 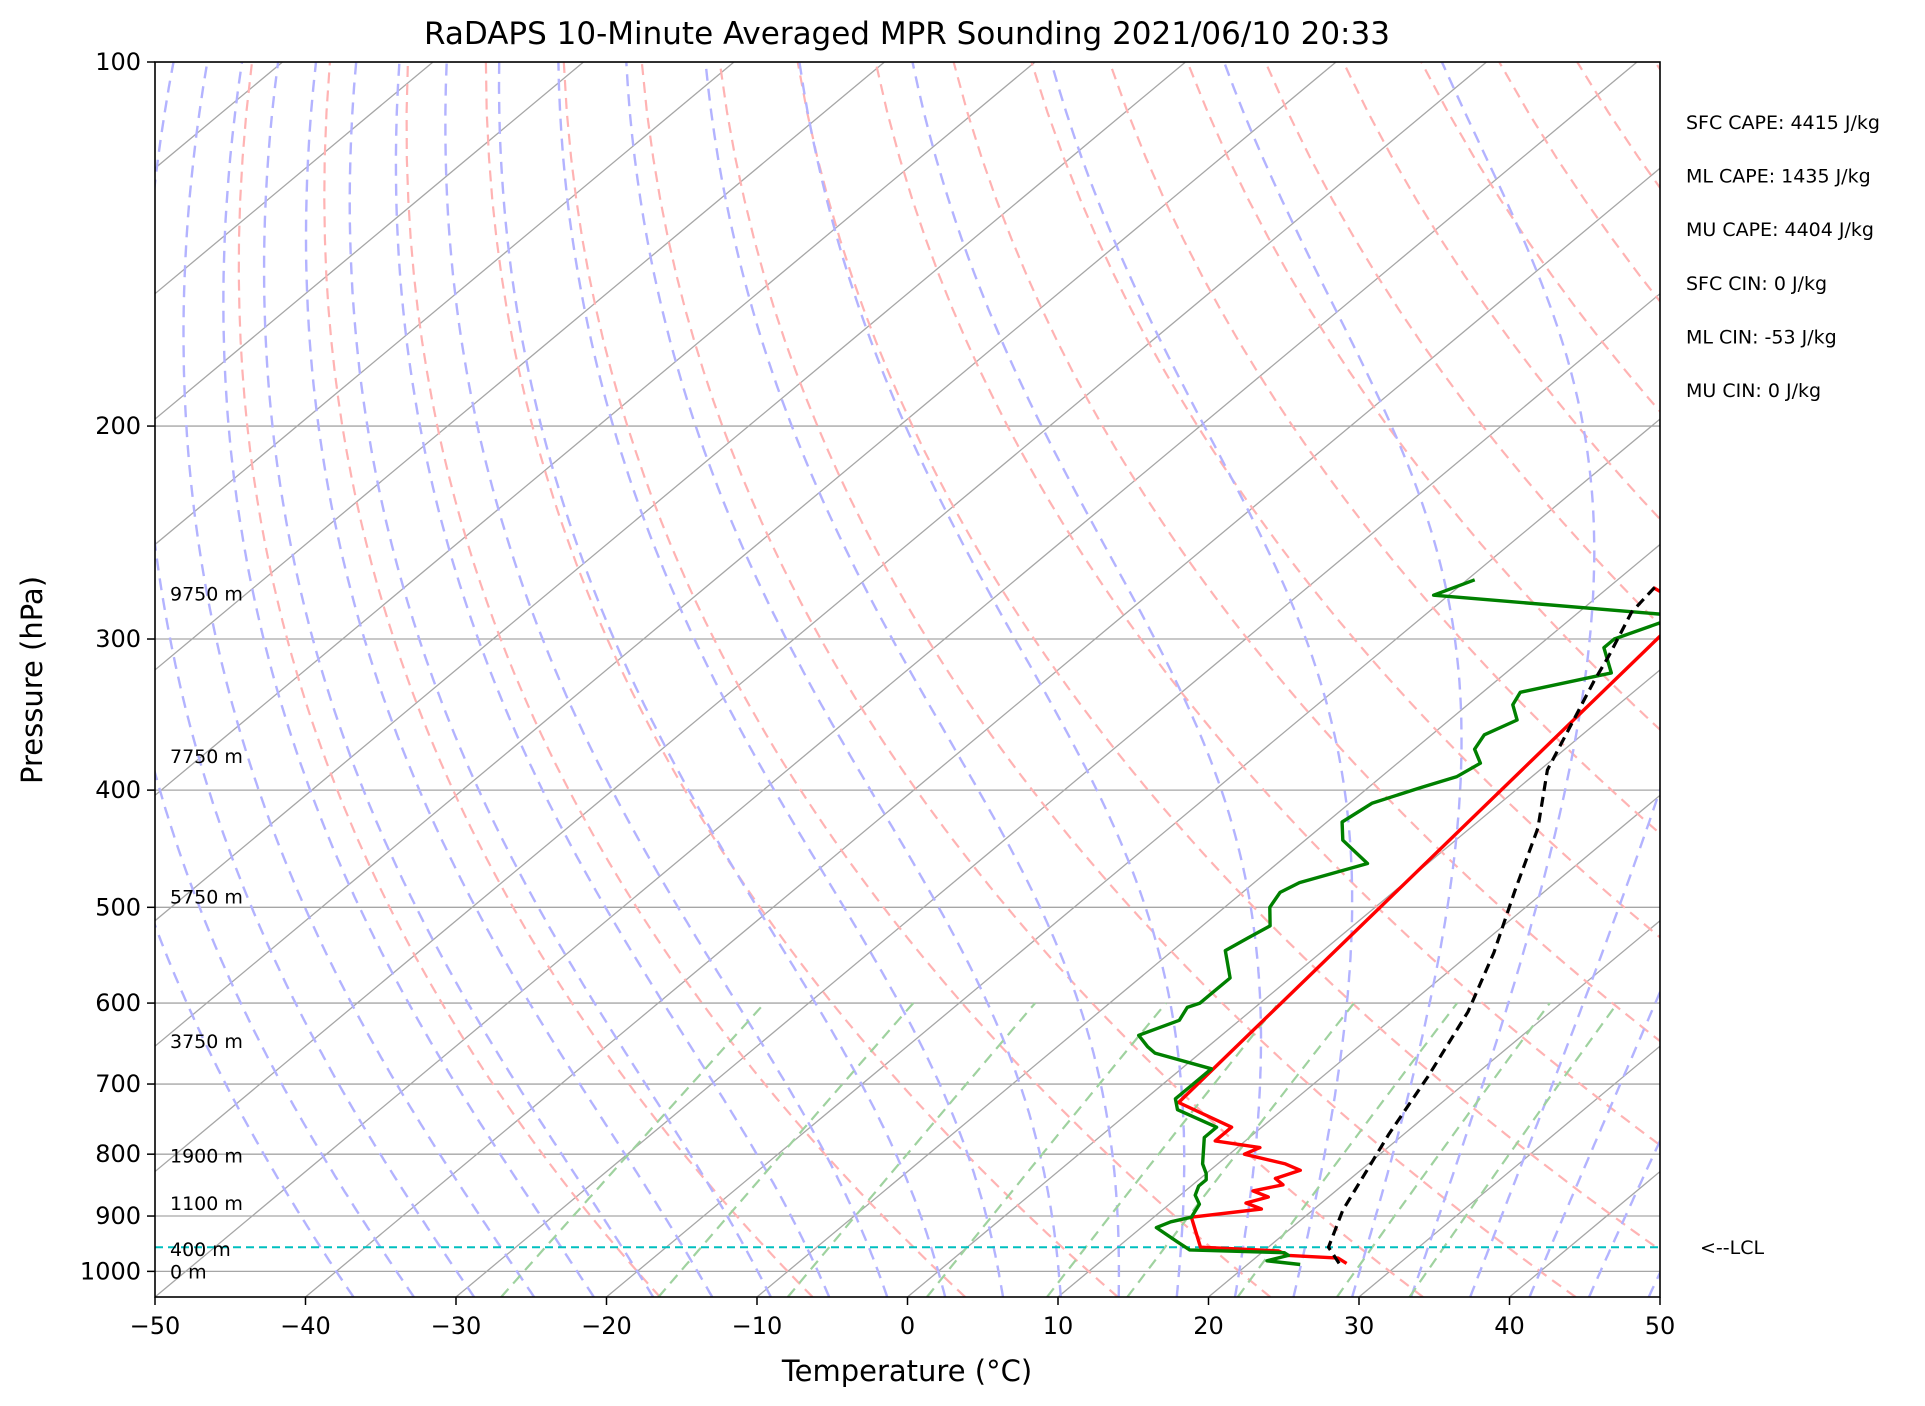 What do you see at coordinates (118, 1084) in the screenshot?
I see `y-tick-label: 700` at bounding box center [118, 1084].